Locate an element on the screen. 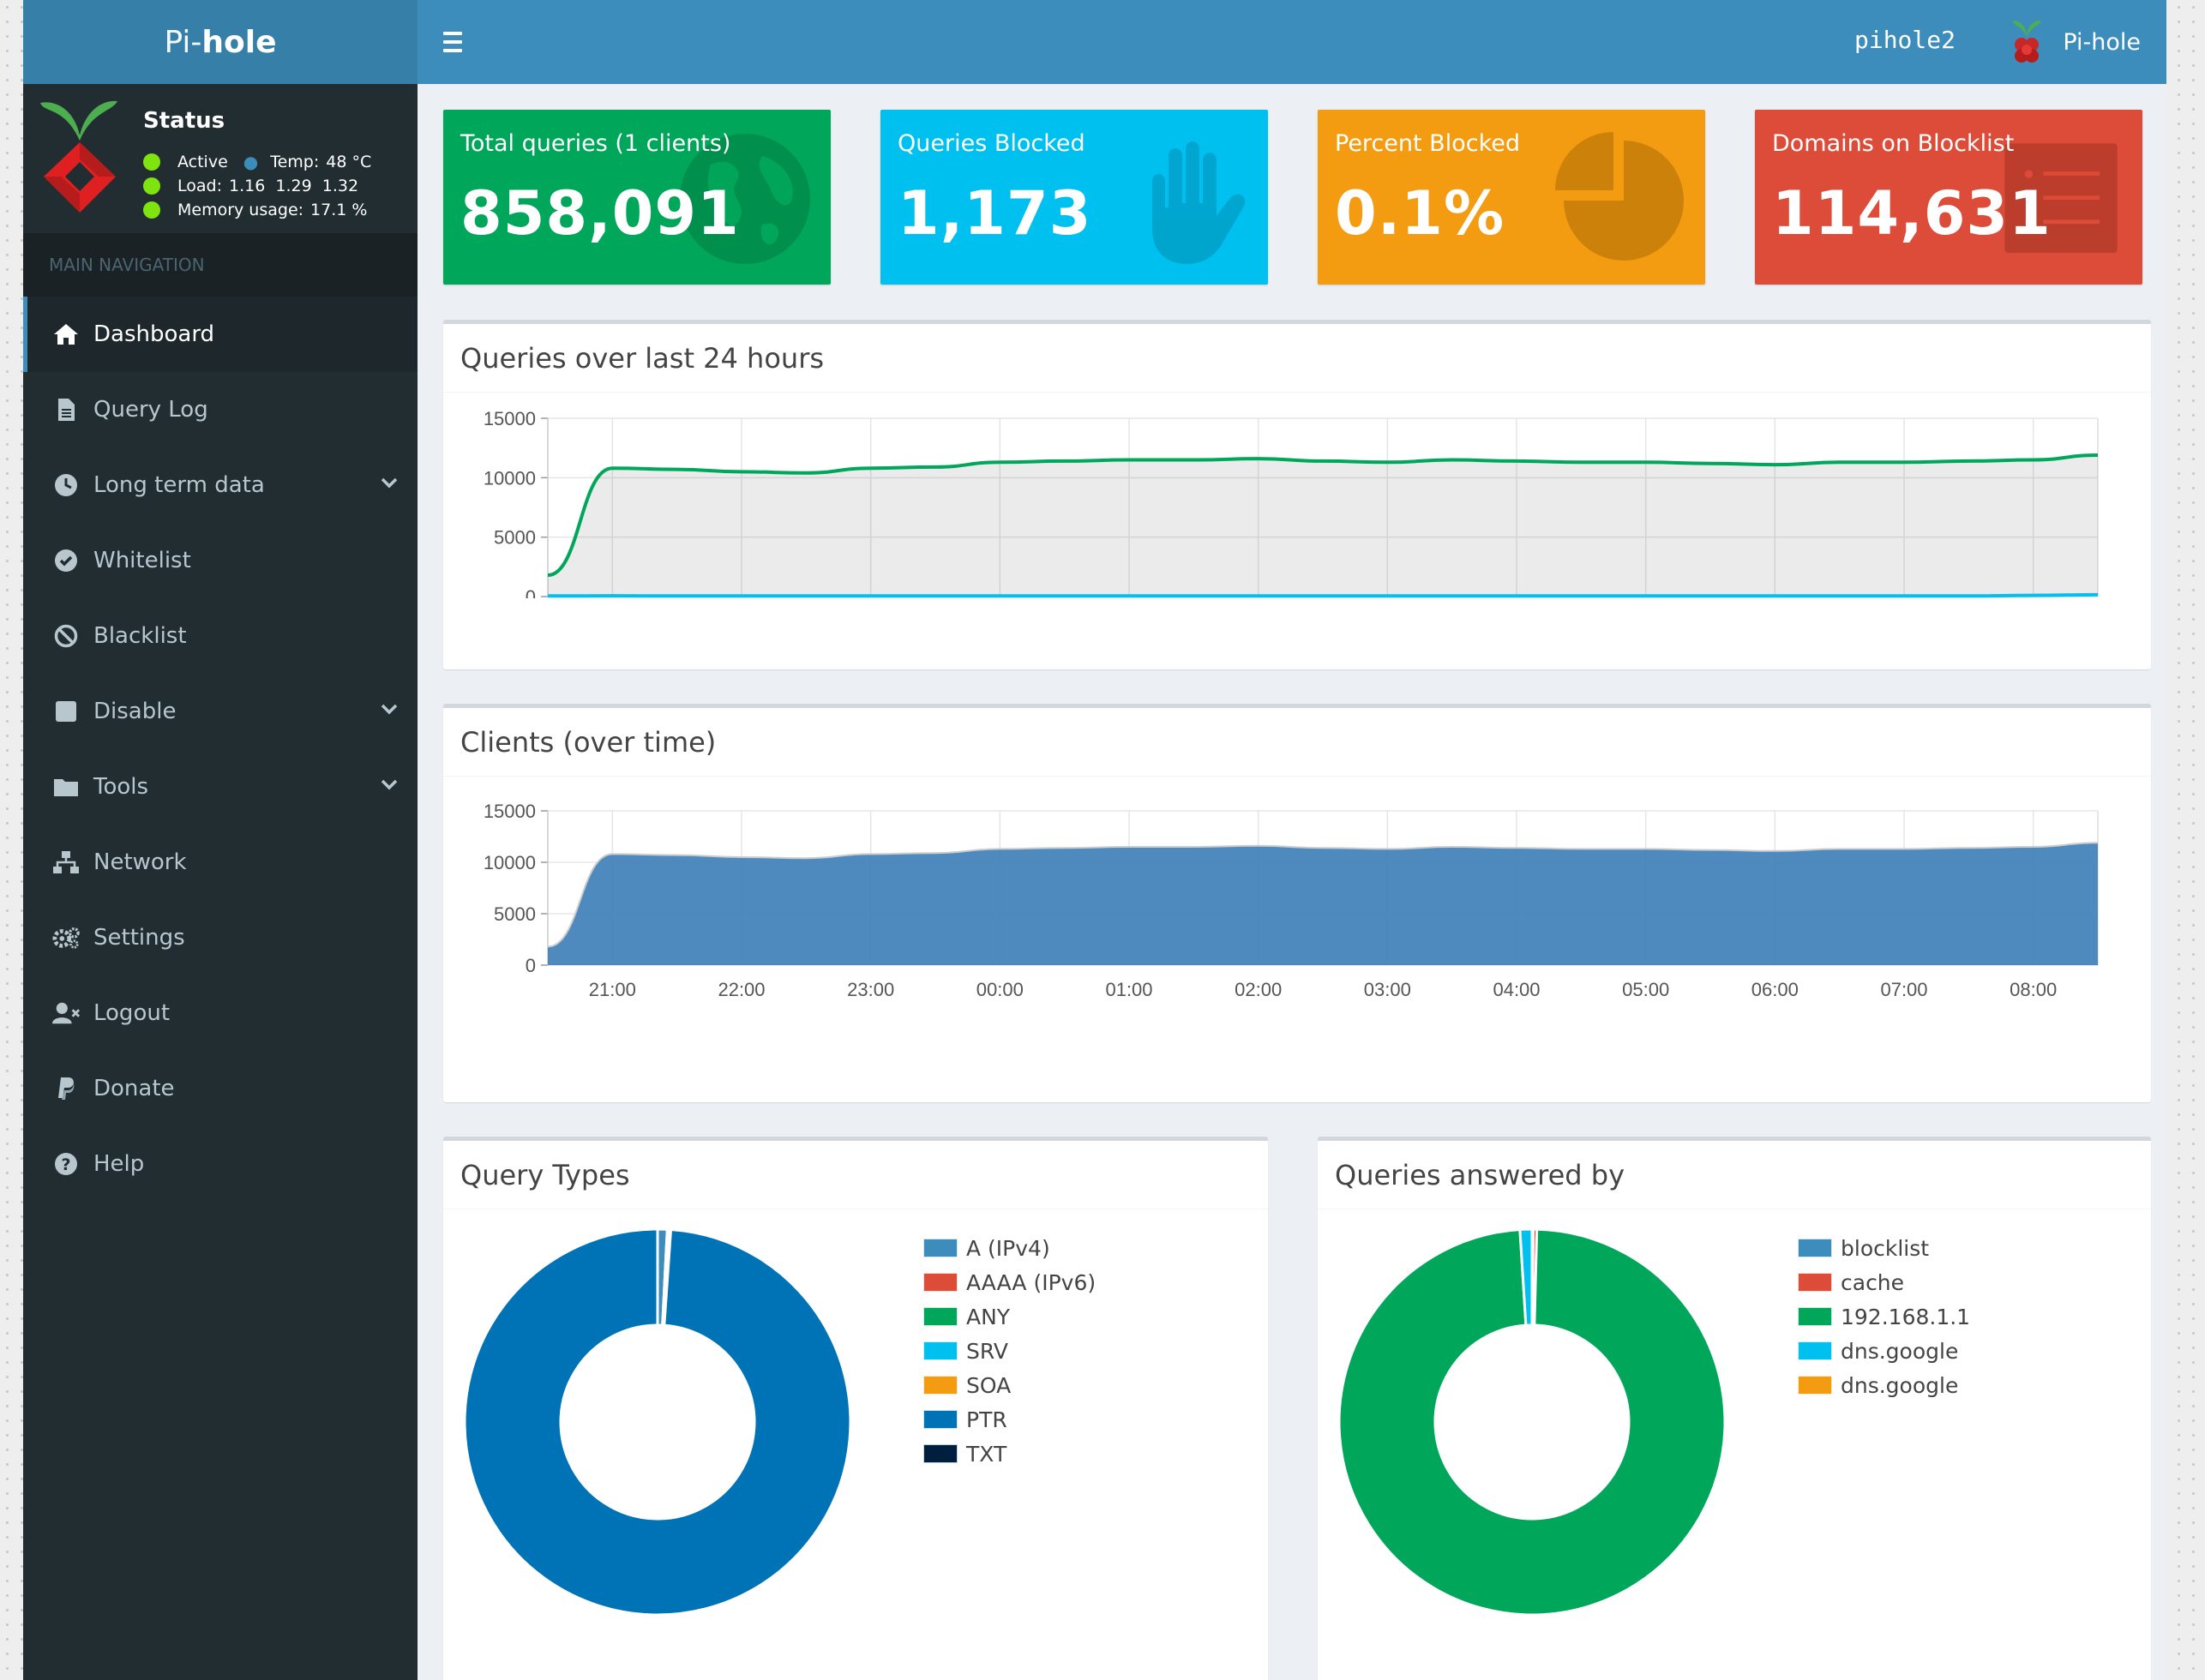 The image size is (2205, 1680). forward-destinations-donut is located at coordinates (1532, 1444).